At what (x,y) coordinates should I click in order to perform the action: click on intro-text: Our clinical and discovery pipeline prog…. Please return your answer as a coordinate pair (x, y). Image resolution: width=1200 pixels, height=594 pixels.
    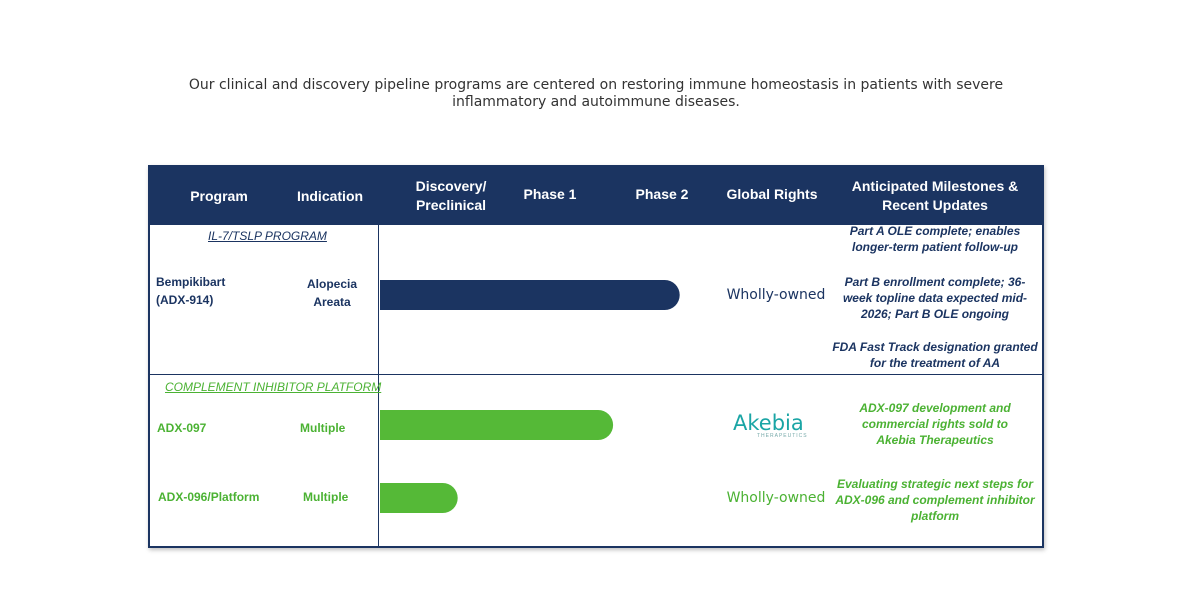
    Looking at the image, I should click on (596, 93).